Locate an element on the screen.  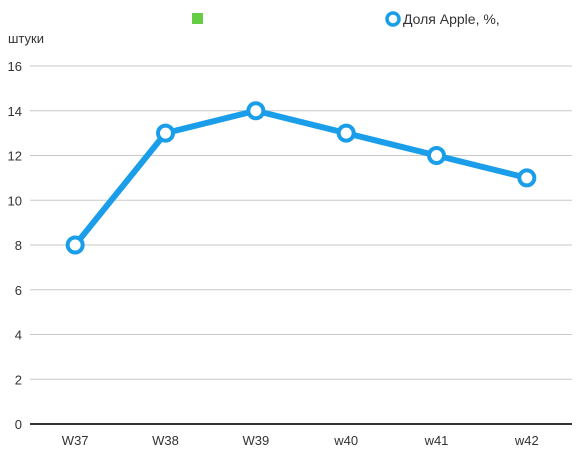
y-axis-label: штуки is located at coordinates (26, 38).